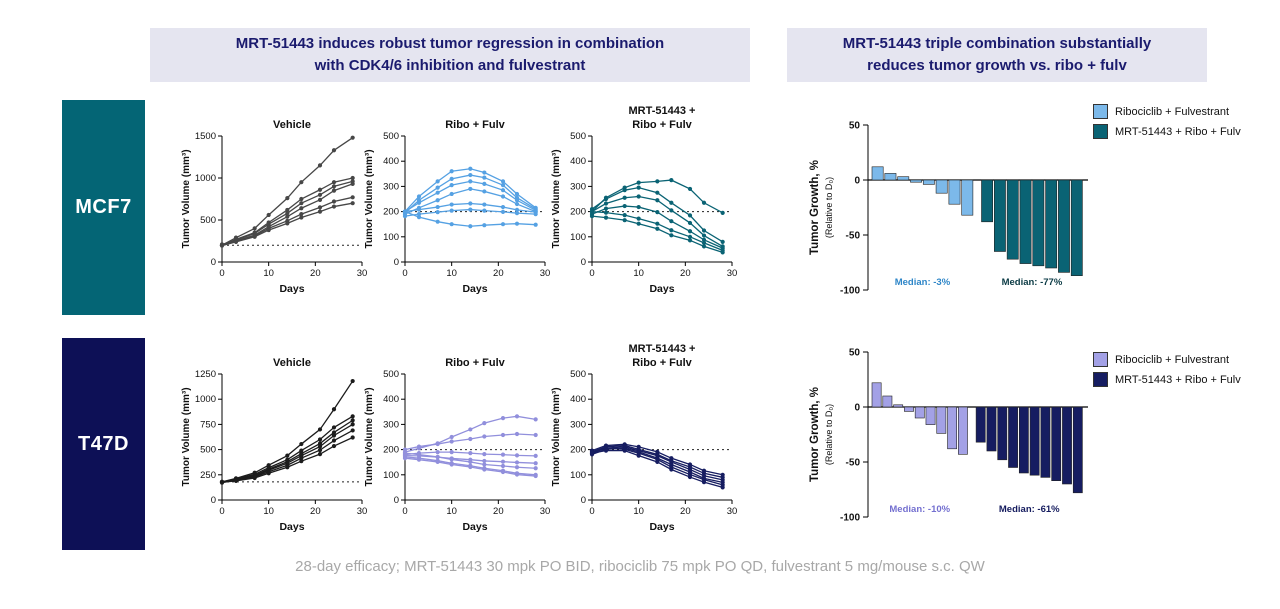 This screenshot has height=609, width=1280. What do you see at coordinates (208, 424) in the screenshot?
I see `svg-text: 750` at bounding box center [208, 424].